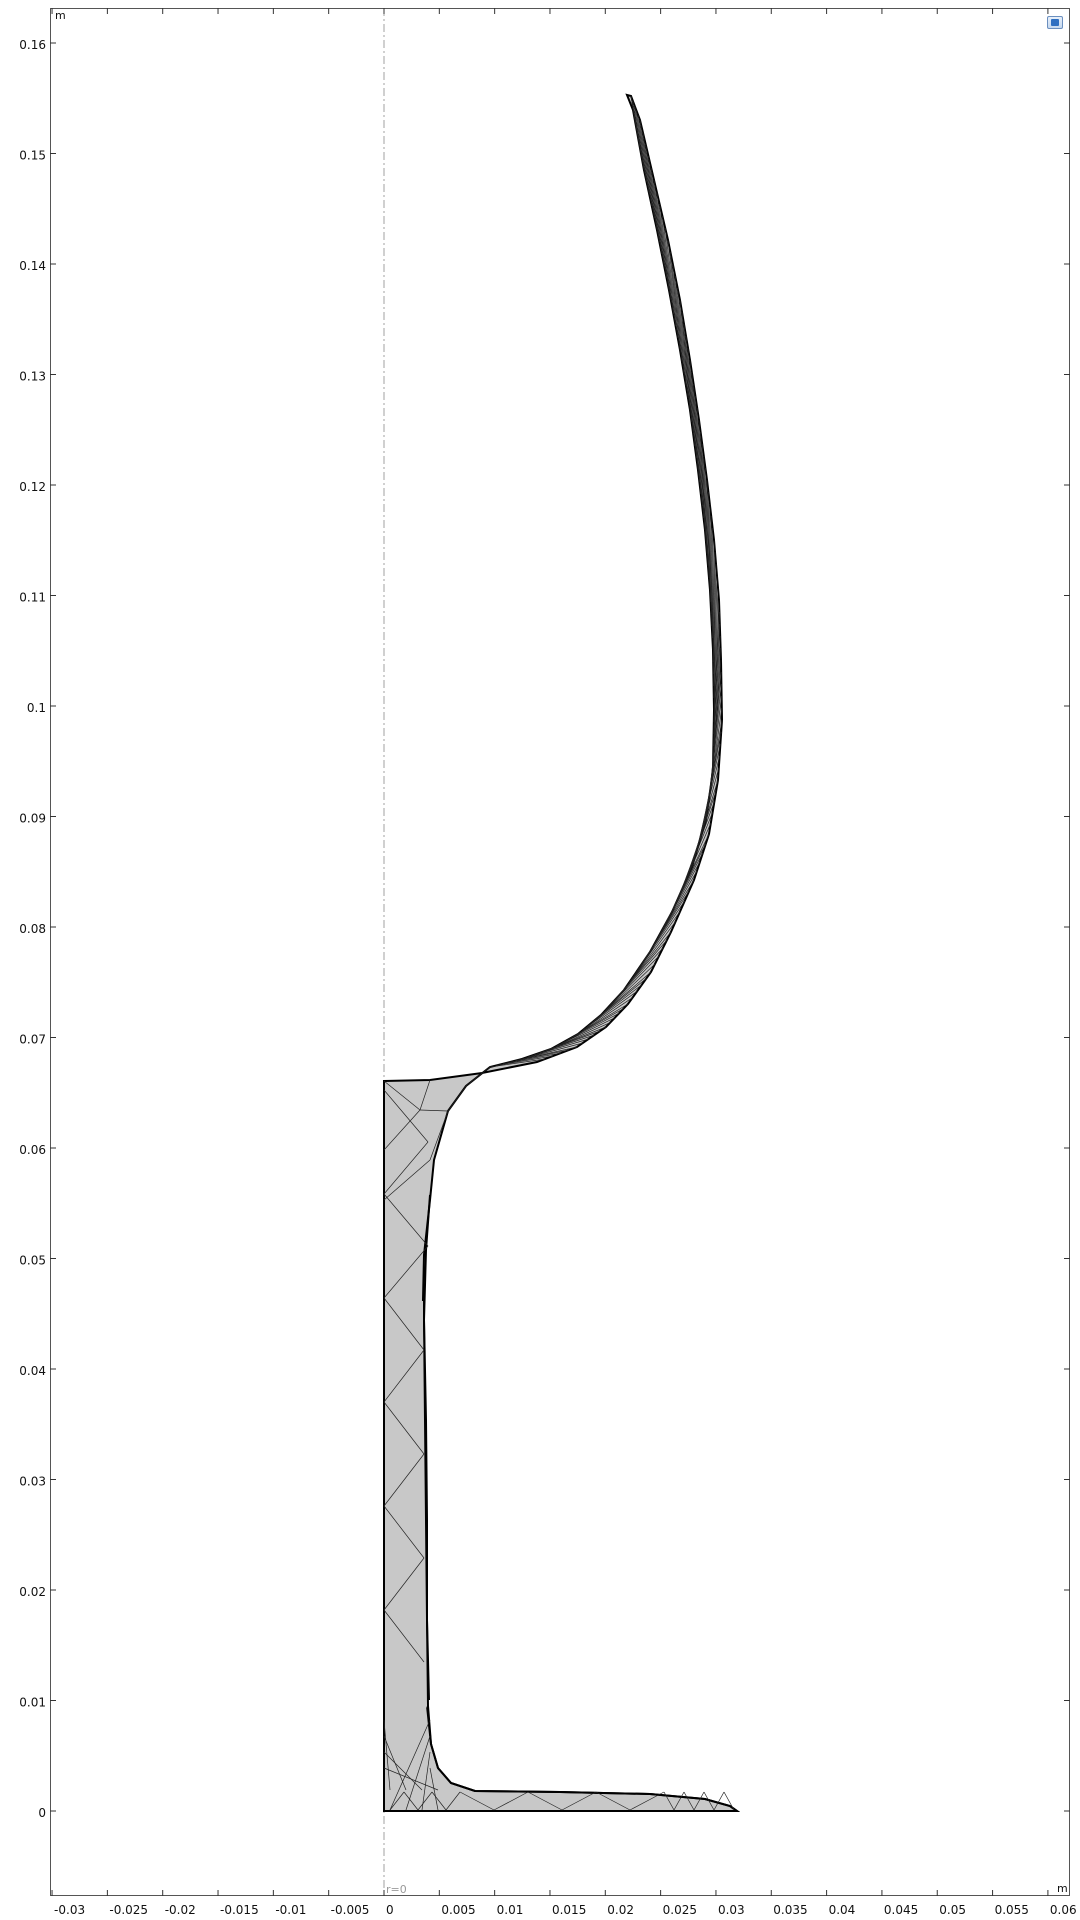 Image resolution: width=1080 pixels, height=1920 pixels. I want to click on x-tick-label: 0.06, so click(1063, 1910).